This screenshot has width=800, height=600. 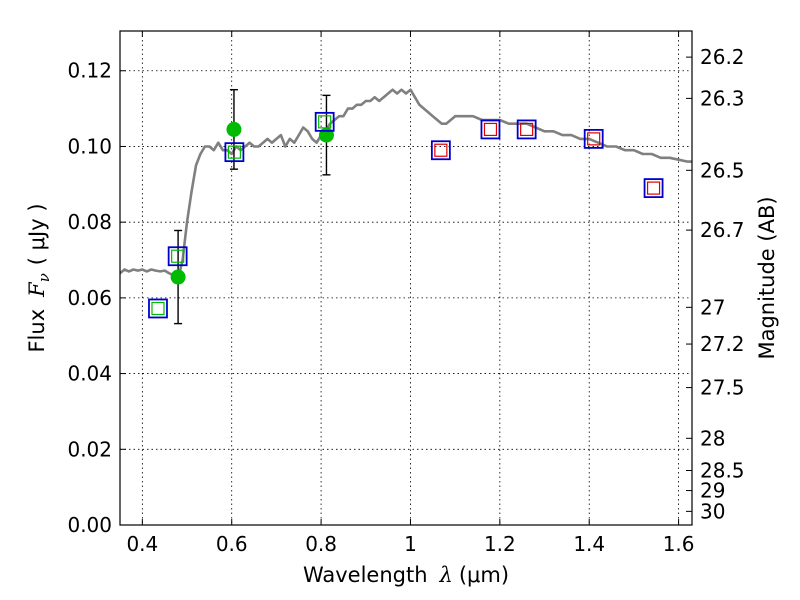 I want to click on x-tick-label: 0.4, so click(x=142, y=544).